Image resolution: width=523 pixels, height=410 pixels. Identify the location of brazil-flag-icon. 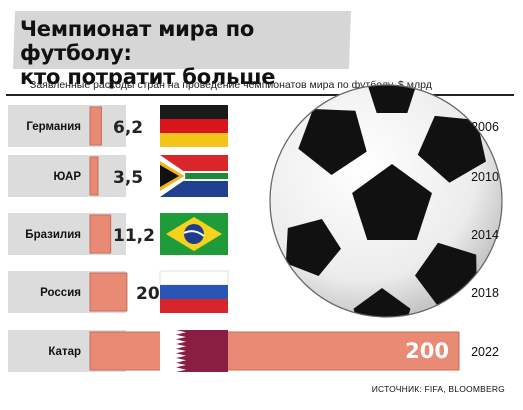
(194, 234).